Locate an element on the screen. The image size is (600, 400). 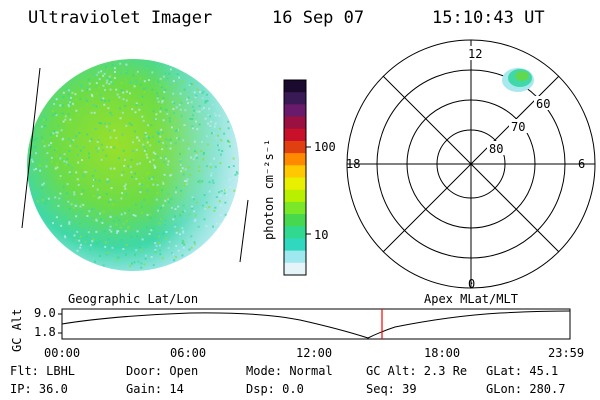
geo-latlon-label: Geographic Lat/Lon is located at coordinates (133, 299).